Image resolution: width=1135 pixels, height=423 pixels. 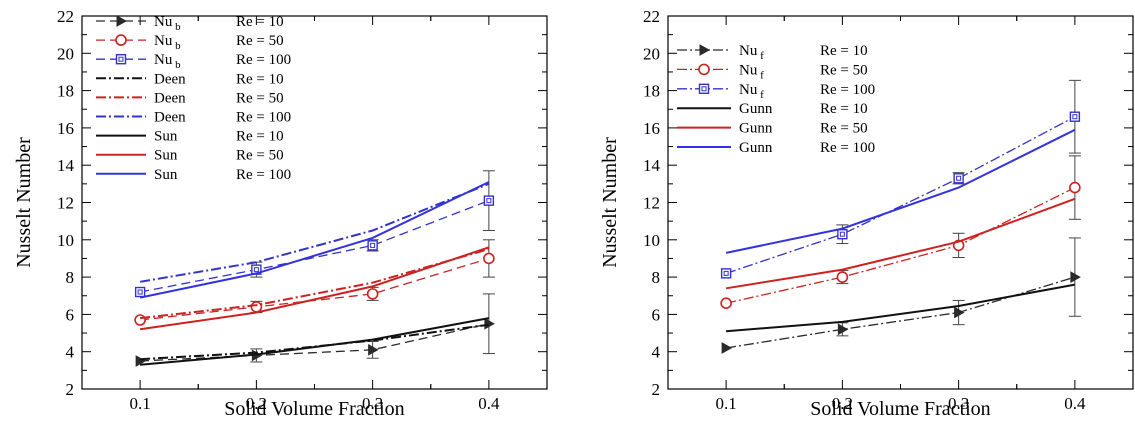 What do you see at coordinates (190, 23) in the screenshot?
I see `legend-entry: Nu b Re = 10` at bounding box center [190, 23].